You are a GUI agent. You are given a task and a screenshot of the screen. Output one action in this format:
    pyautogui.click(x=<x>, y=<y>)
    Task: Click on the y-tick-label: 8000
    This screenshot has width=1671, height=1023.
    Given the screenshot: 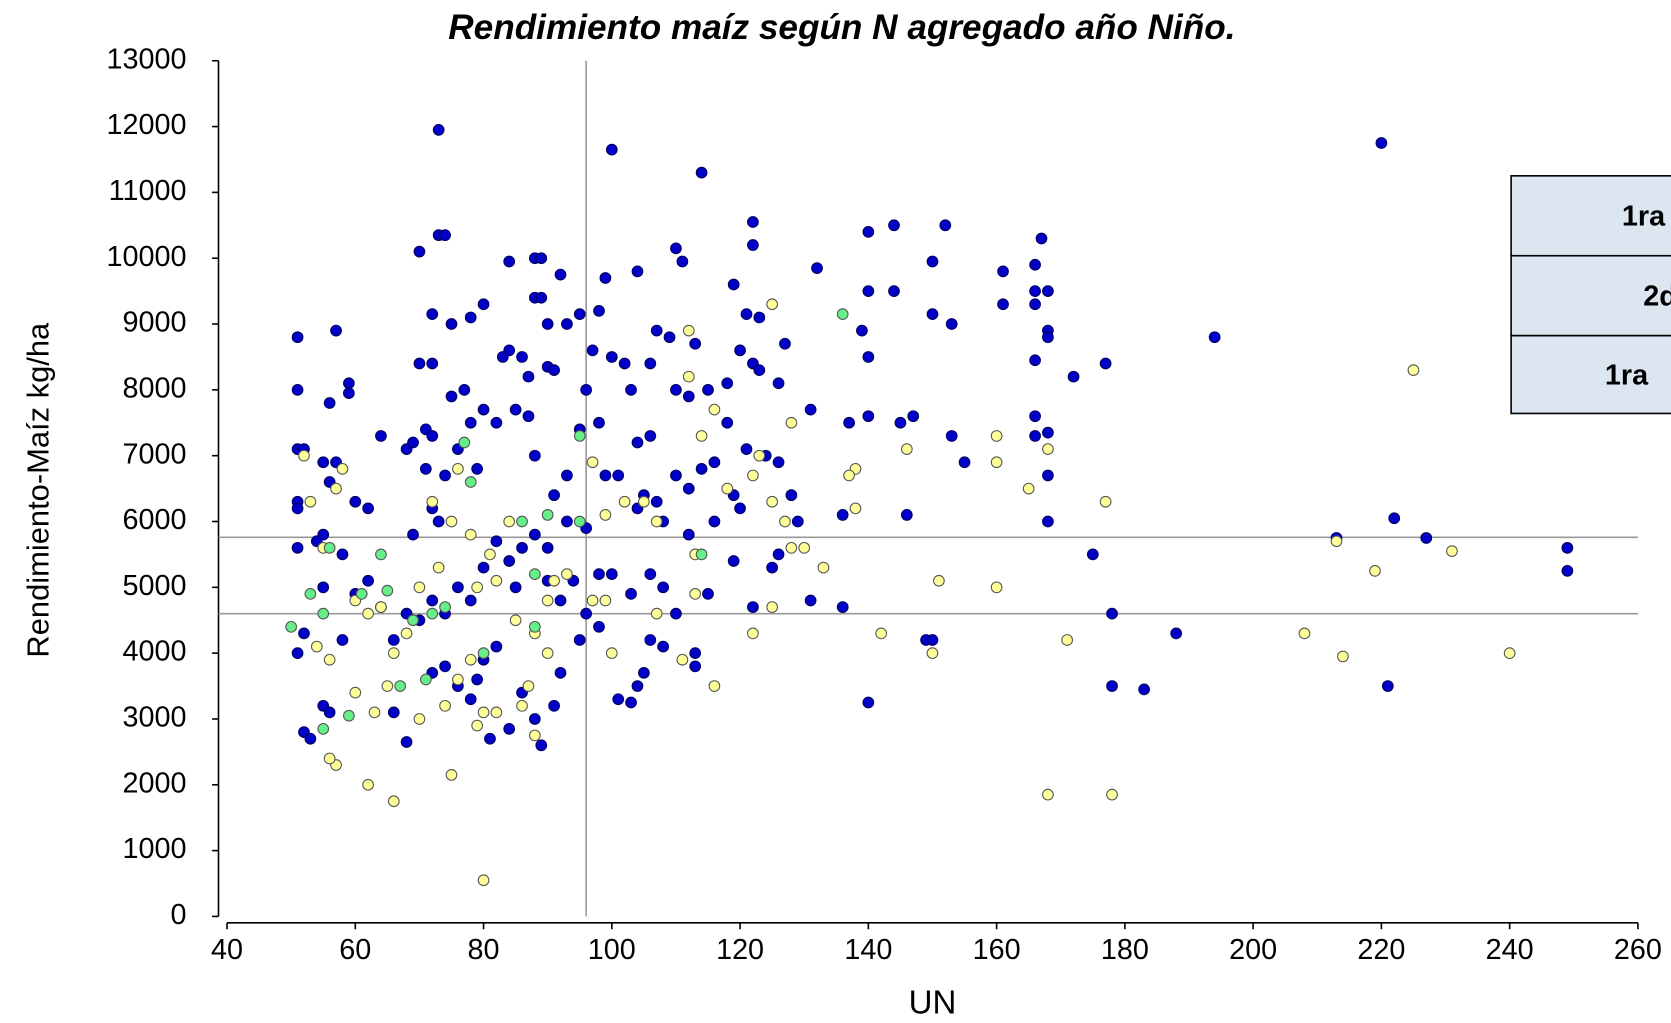 What is the action you would take?
    pyautogui.click(x=155, y=388)
    